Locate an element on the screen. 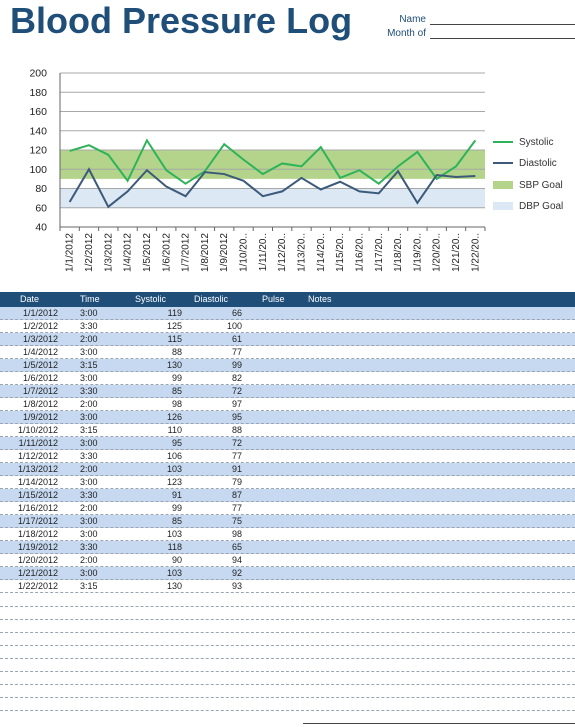 Image resolution: width=575 pixels, height=727 pixels. x-tick-label: 1/3/2012 is located at coordinates (108, 252).